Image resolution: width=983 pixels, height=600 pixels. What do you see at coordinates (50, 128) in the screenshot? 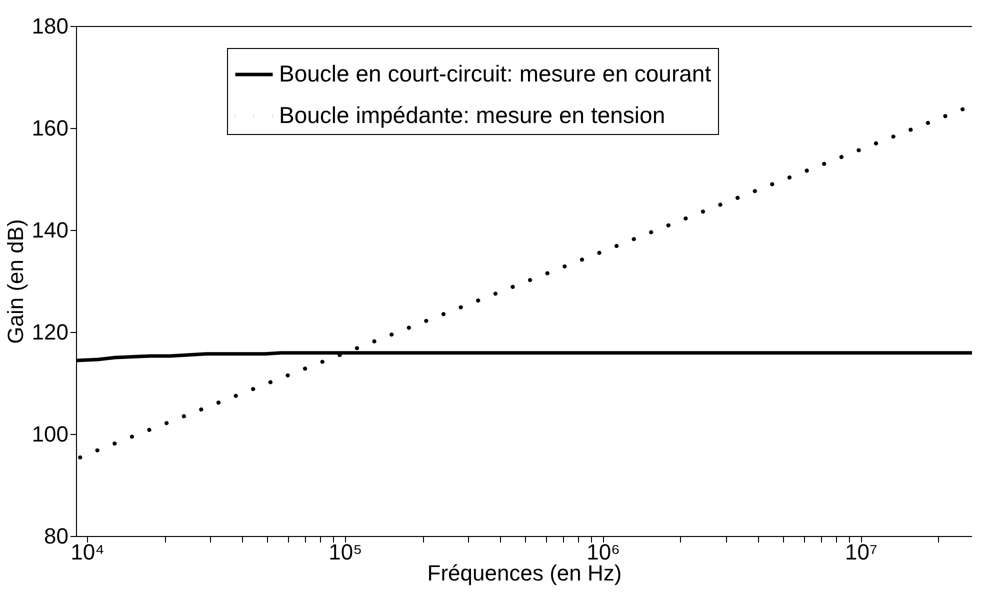
I see `y-tick-label: 160` at bounding box center [50, 128].